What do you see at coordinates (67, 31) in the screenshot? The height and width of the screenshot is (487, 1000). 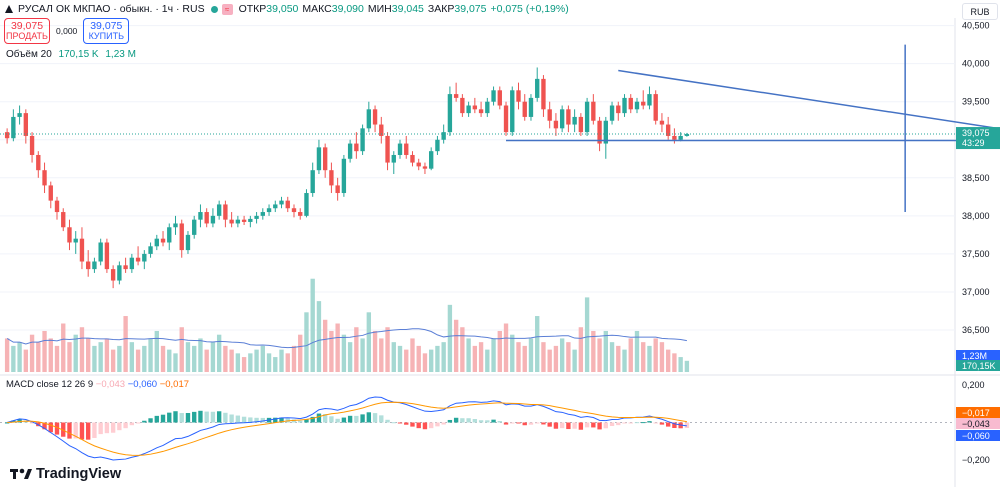 I see `trade-buttons: 39,075 ПРОДАТЬ 0,000 39,075 КУПИТЬ` at bounding box center [67, 31].